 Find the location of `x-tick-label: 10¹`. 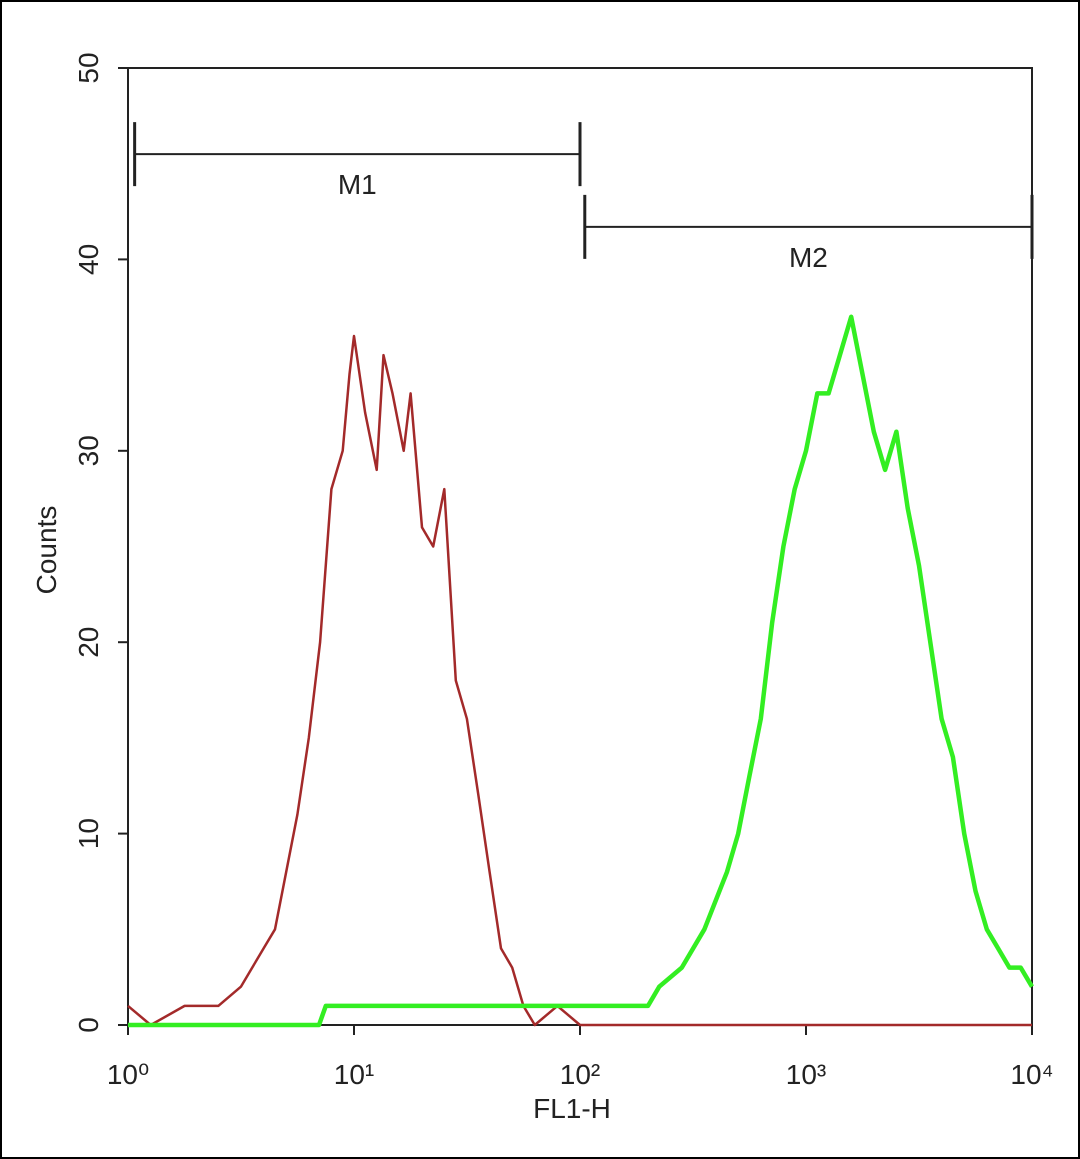

x-tick-label: 10¹ is located at coordinates (354, 1074).